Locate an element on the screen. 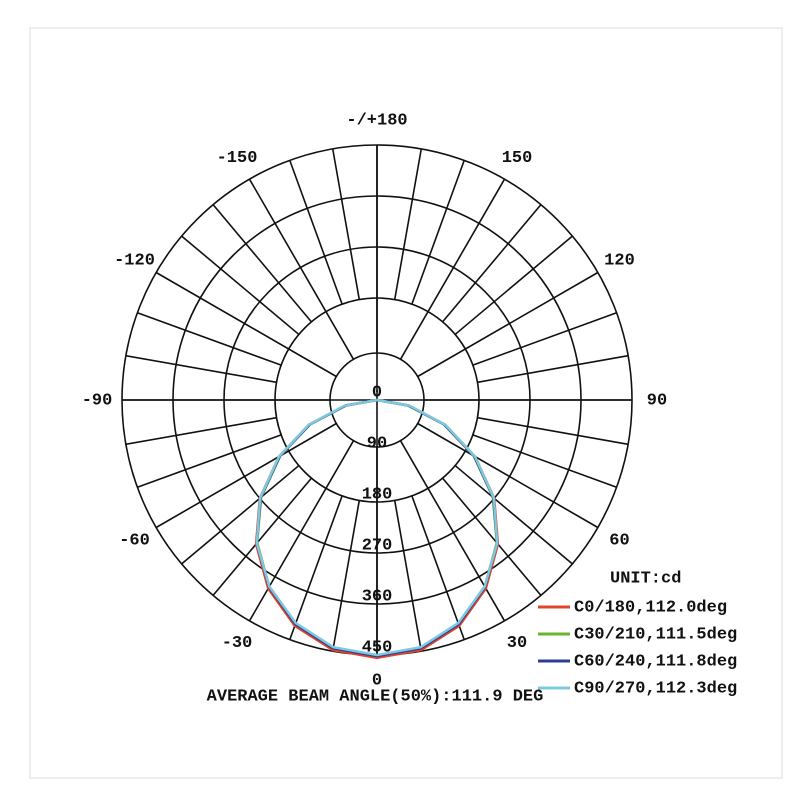  angle-tick-label: -90 is located at coordinates (97, 400).